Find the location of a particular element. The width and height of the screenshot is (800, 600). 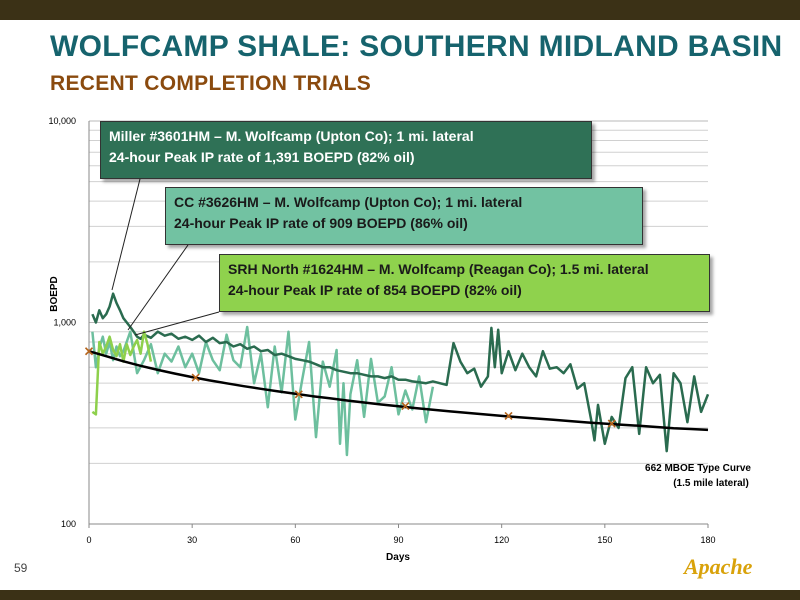

x-tick-label: 60 is located at coordinates (295, 540).